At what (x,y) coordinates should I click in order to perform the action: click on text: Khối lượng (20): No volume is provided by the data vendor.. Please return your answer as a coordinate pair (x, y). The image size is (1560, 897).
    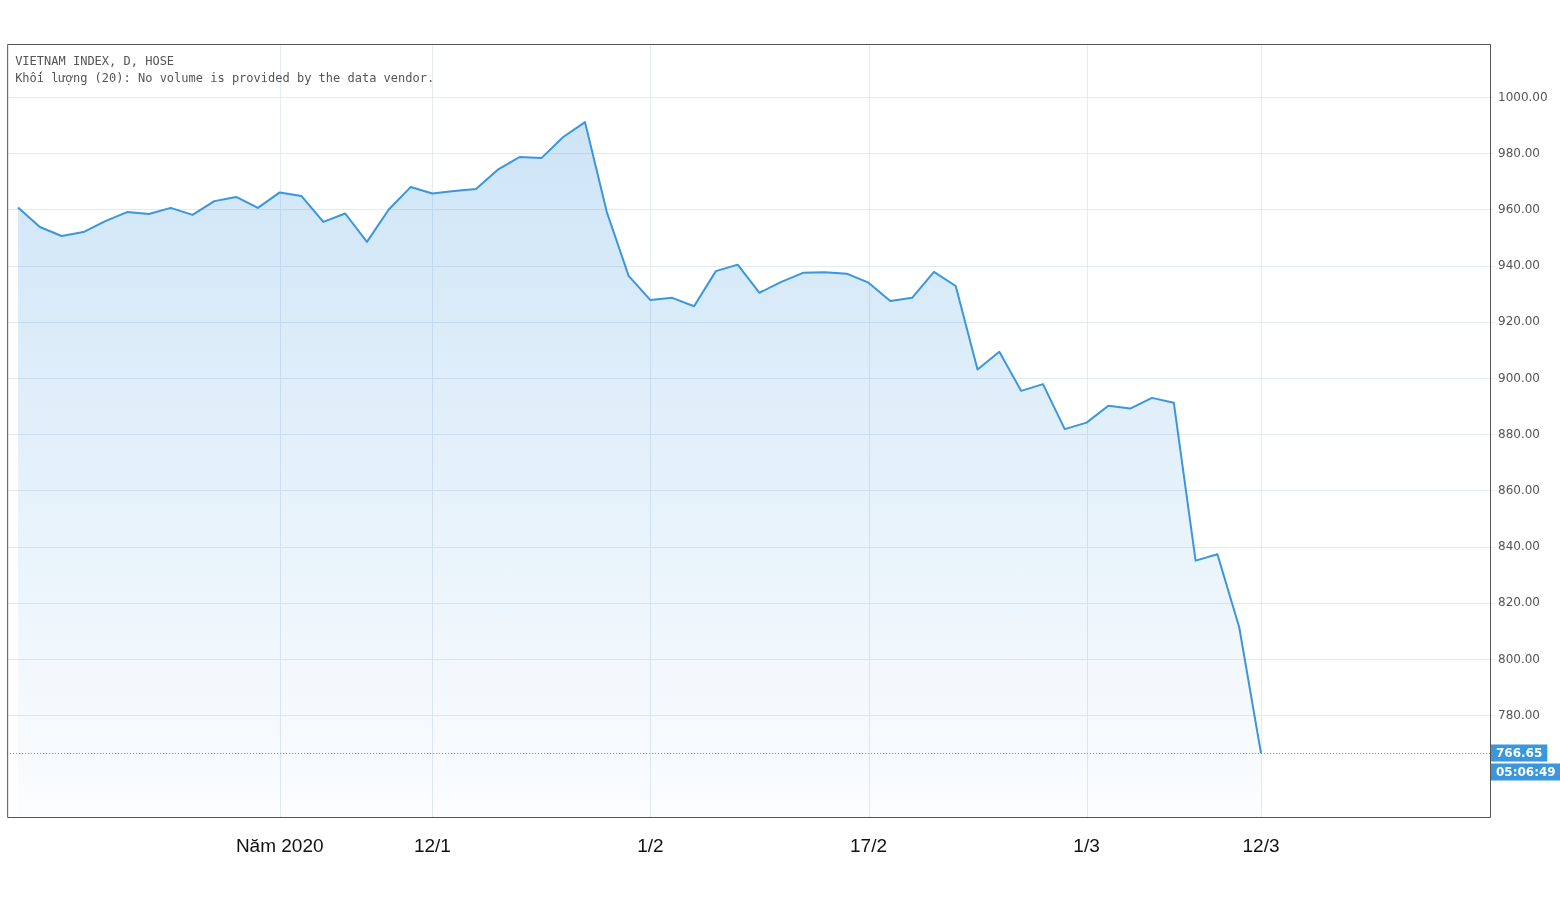
    Looking at the image, I should click on (225, 78).